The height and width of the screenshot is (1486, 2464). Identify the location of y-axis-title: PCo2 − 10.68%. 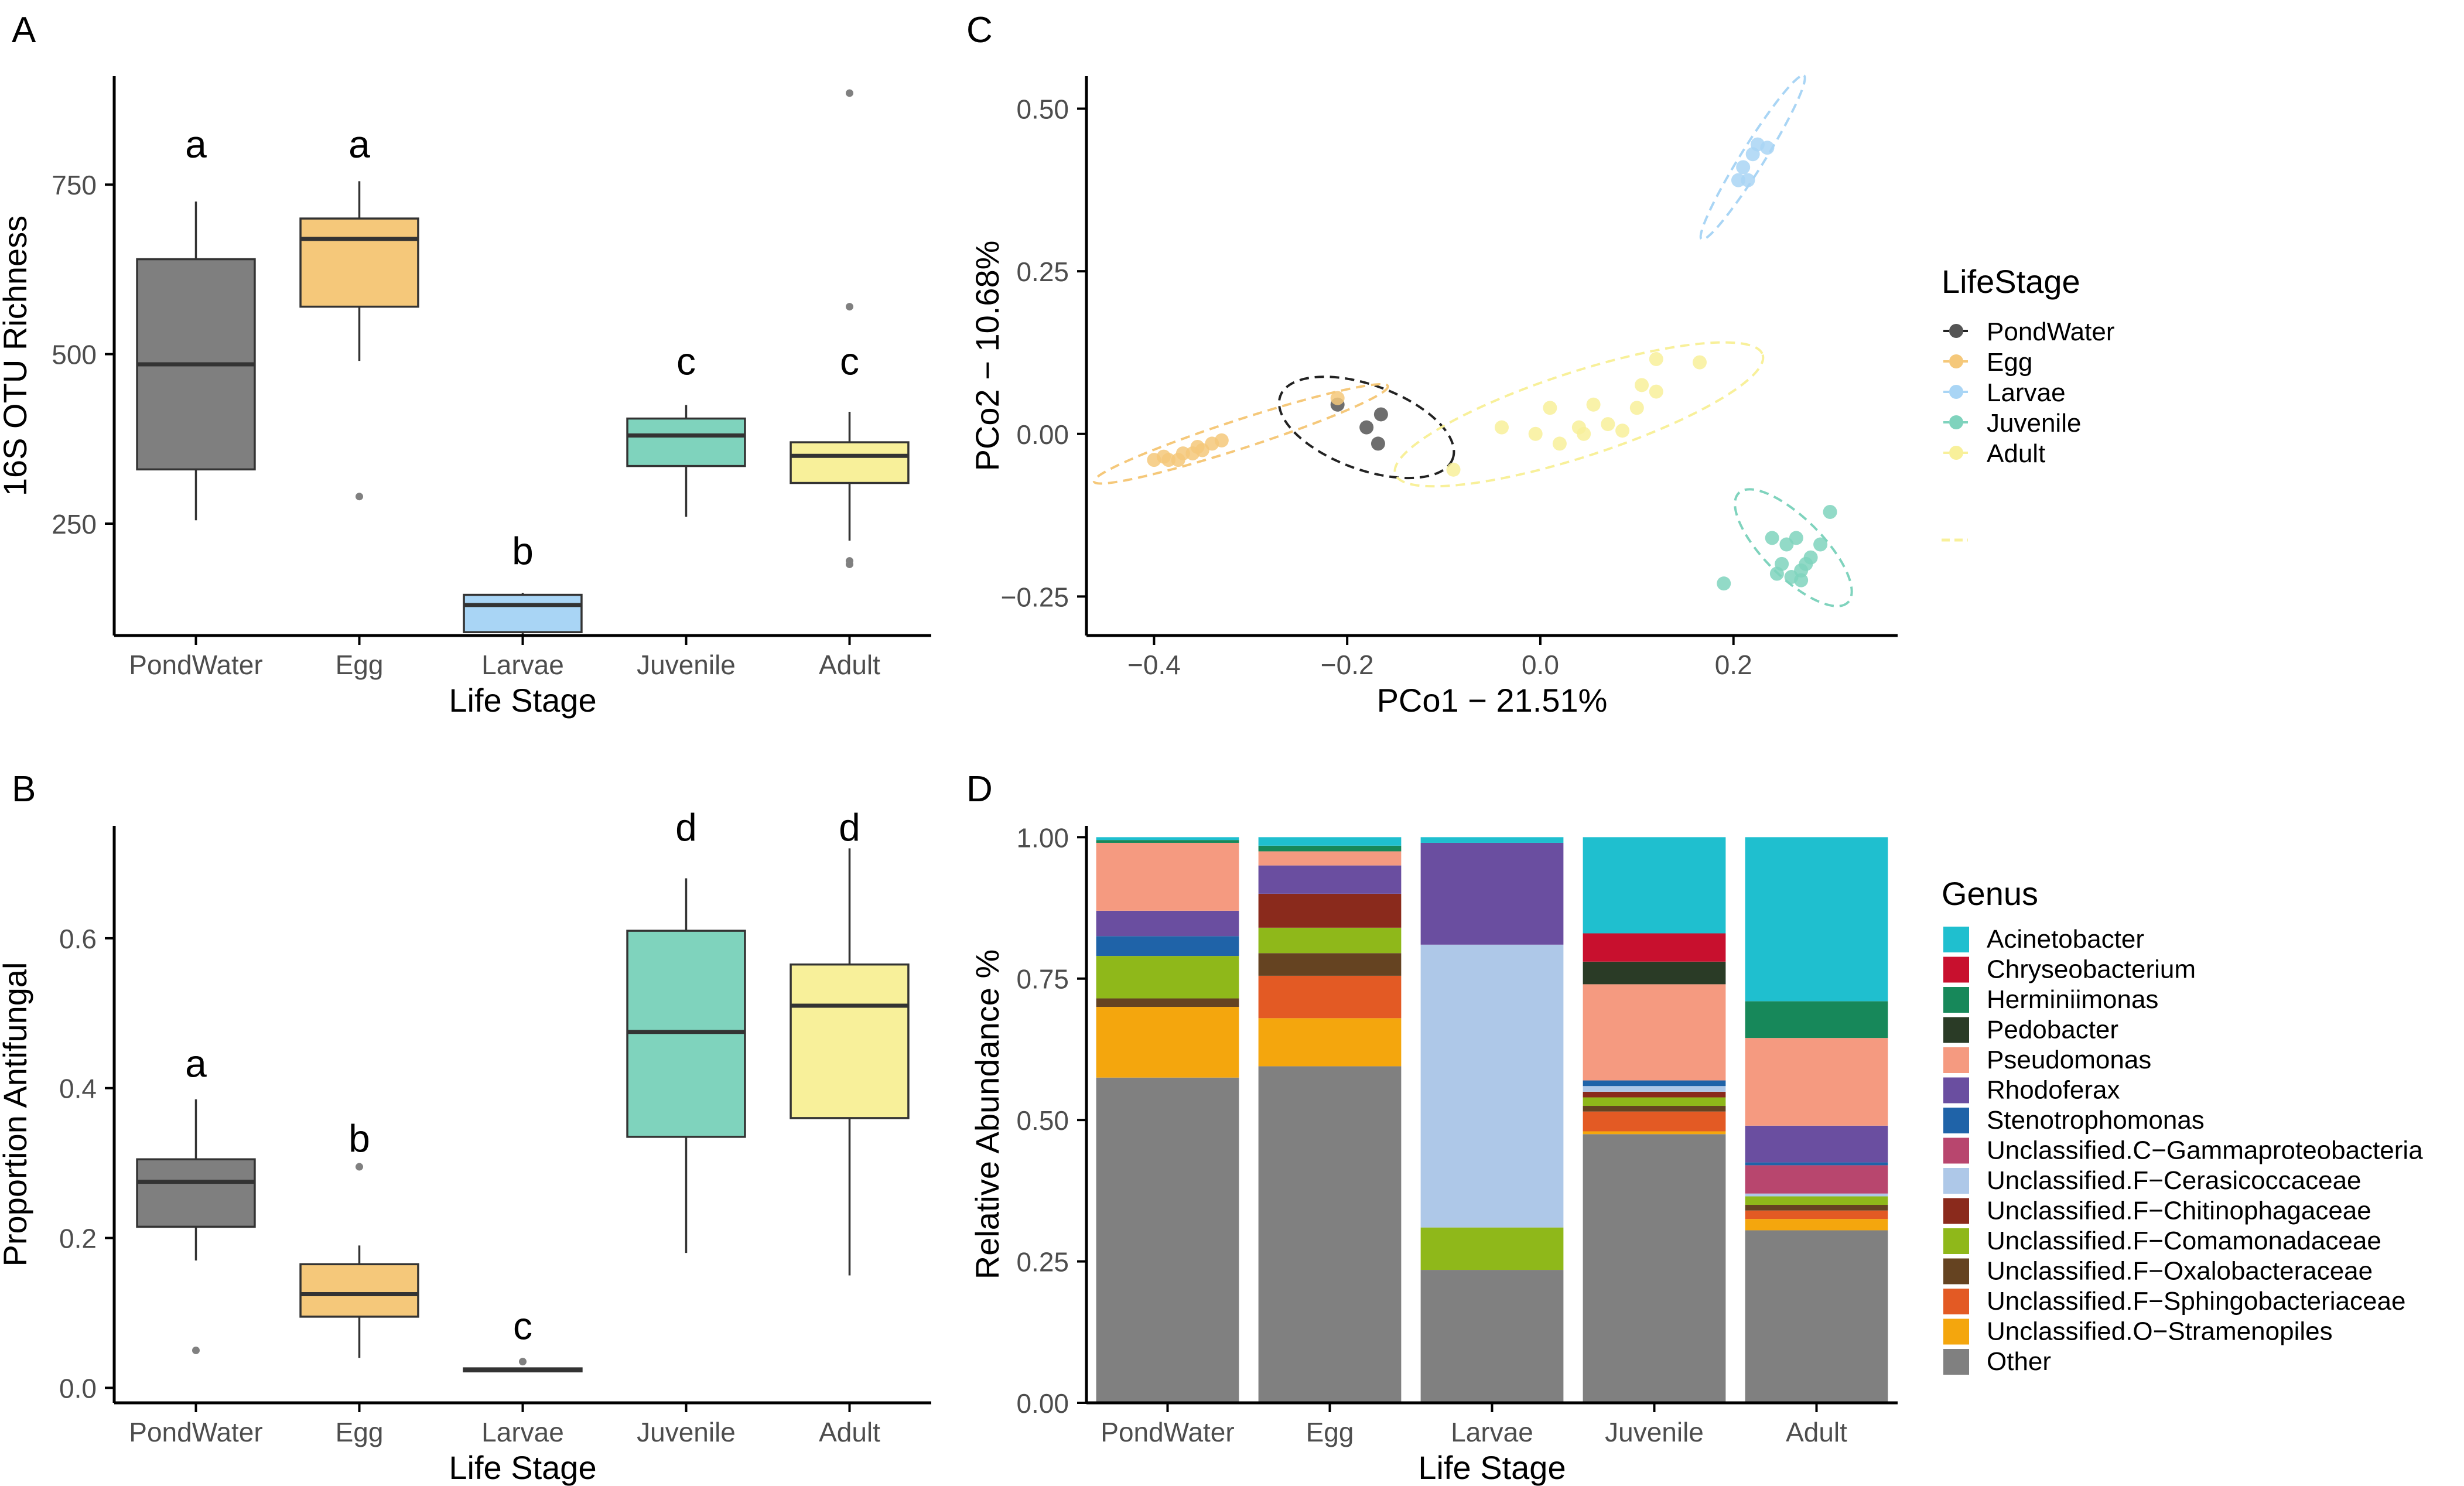
(987, 356).